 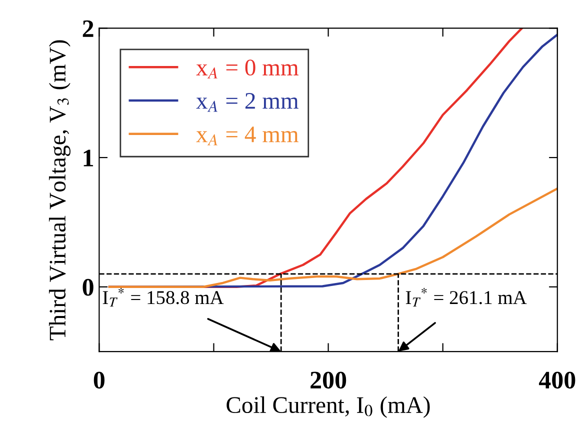 What do you see at coordinates (328, 407) in the screenshot?
I see `x-axis-title: Coil Current, I$_{0}$ (mA)` at bounding box center [328, 407].